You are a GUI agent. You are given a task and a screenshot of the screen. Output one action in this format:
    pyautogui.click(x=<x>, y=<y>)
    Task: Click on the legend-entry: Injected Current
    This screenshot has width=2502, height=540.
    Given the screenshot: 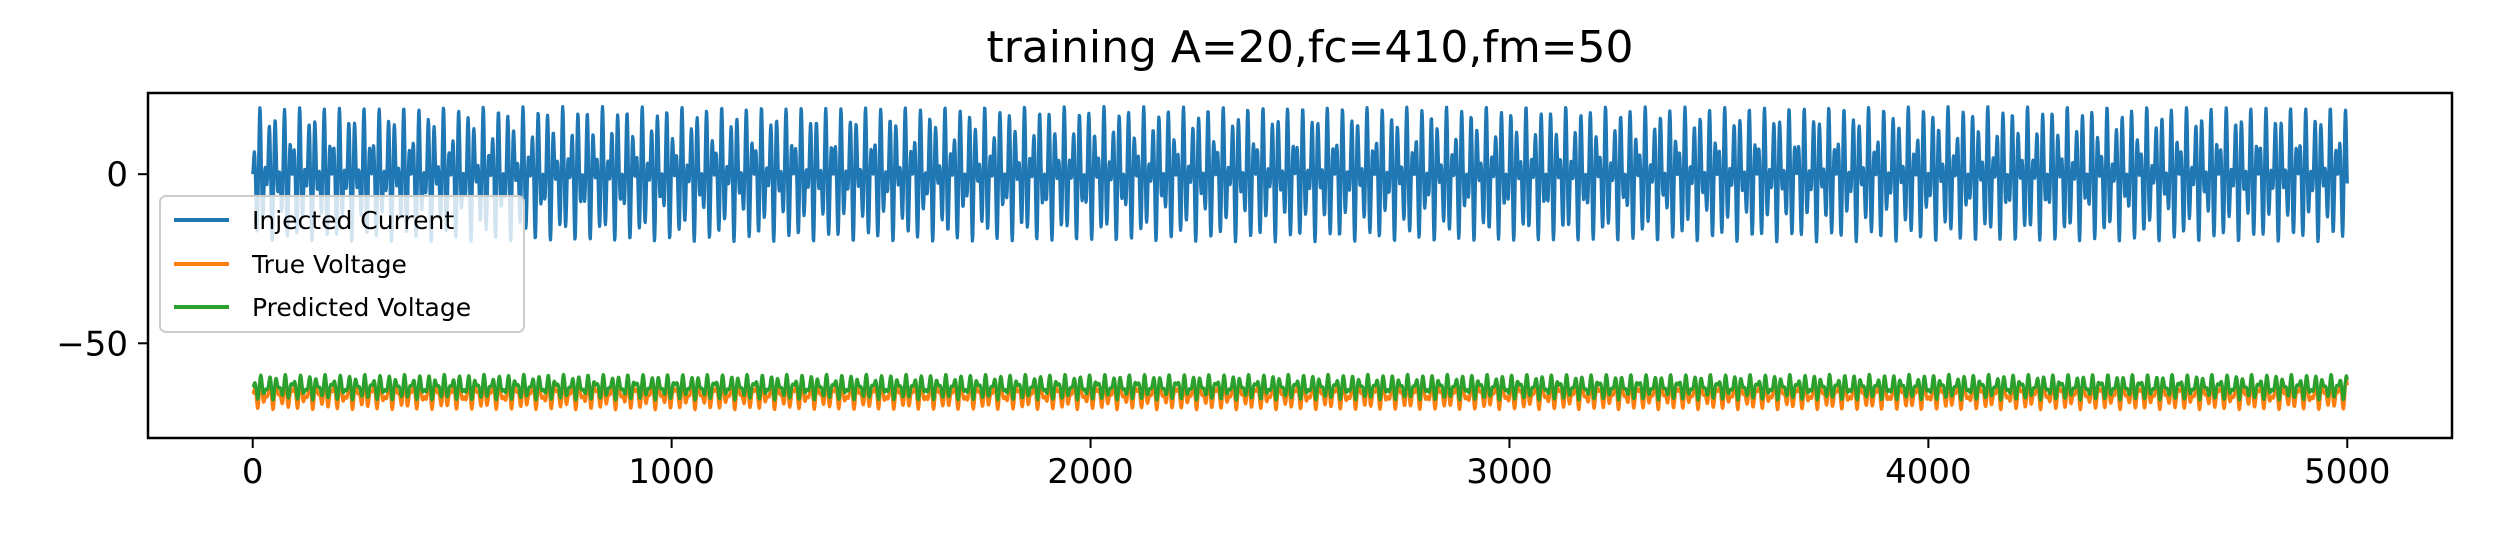 What is the action you would take?
    pyautogui.click(x=314, y=220)
    